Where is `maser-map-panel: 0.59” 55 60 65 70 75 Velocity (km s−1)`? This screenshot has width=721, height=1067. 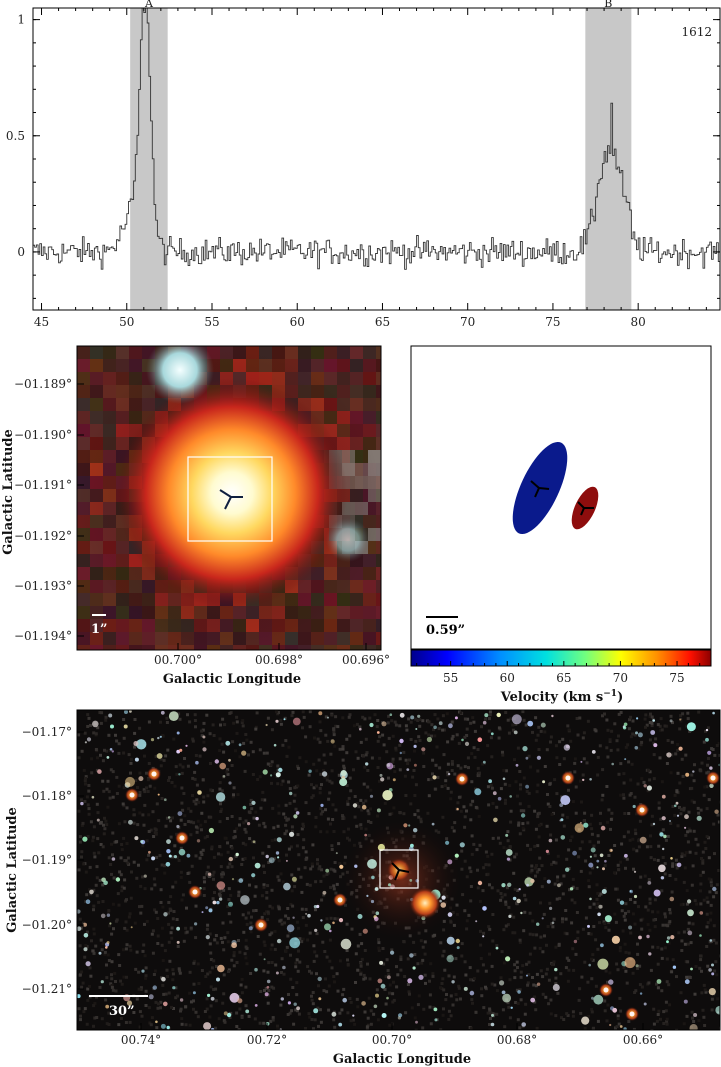
maser-map-panel: 0.59” 55 60 65 70 75 Velocity (km s−1) is located at coordinates (561, 525).